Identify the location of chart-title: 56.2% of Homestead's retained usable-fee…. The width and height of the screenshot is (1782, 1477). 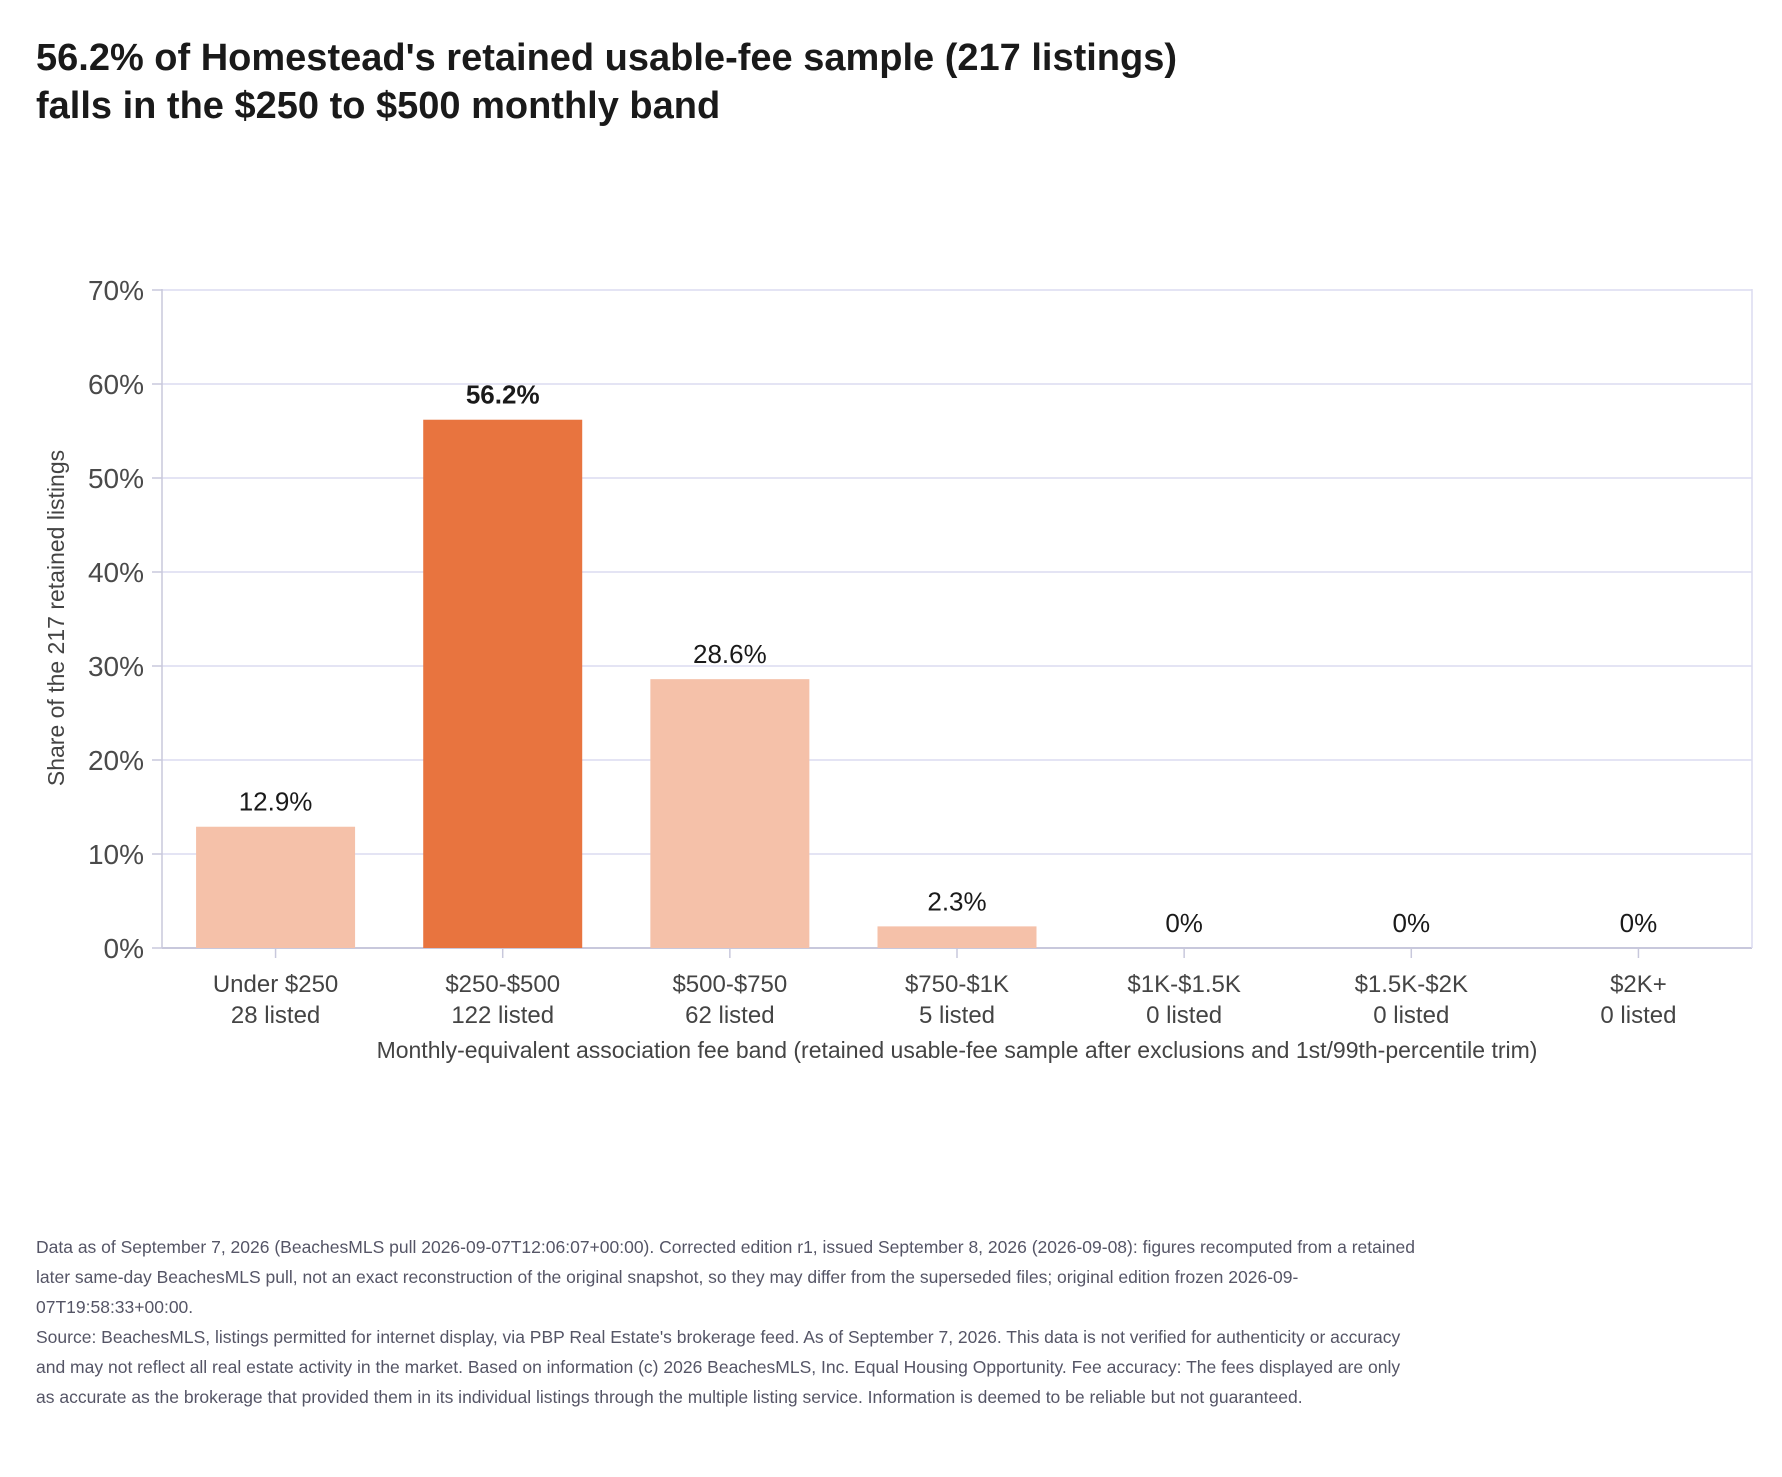
(786, 82).